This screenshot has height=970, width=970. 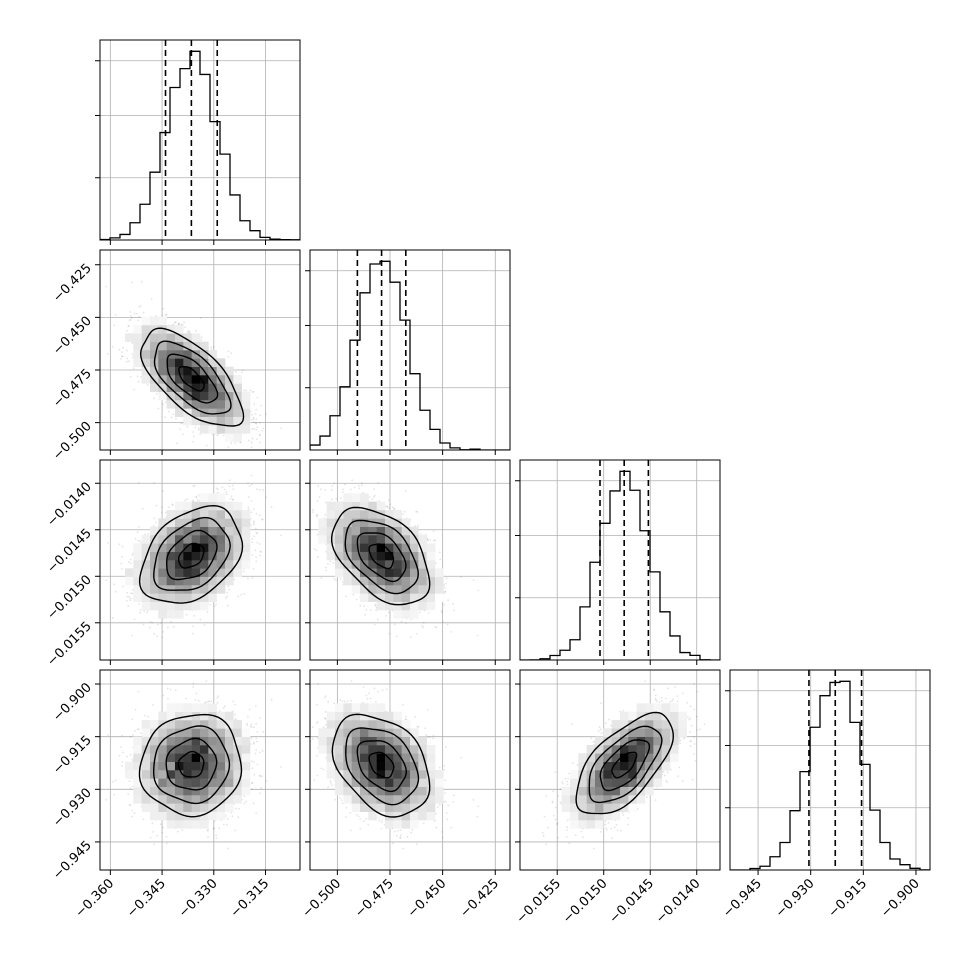 I want to click on y-tick-label: −0.475, so click(x=72, y=388).